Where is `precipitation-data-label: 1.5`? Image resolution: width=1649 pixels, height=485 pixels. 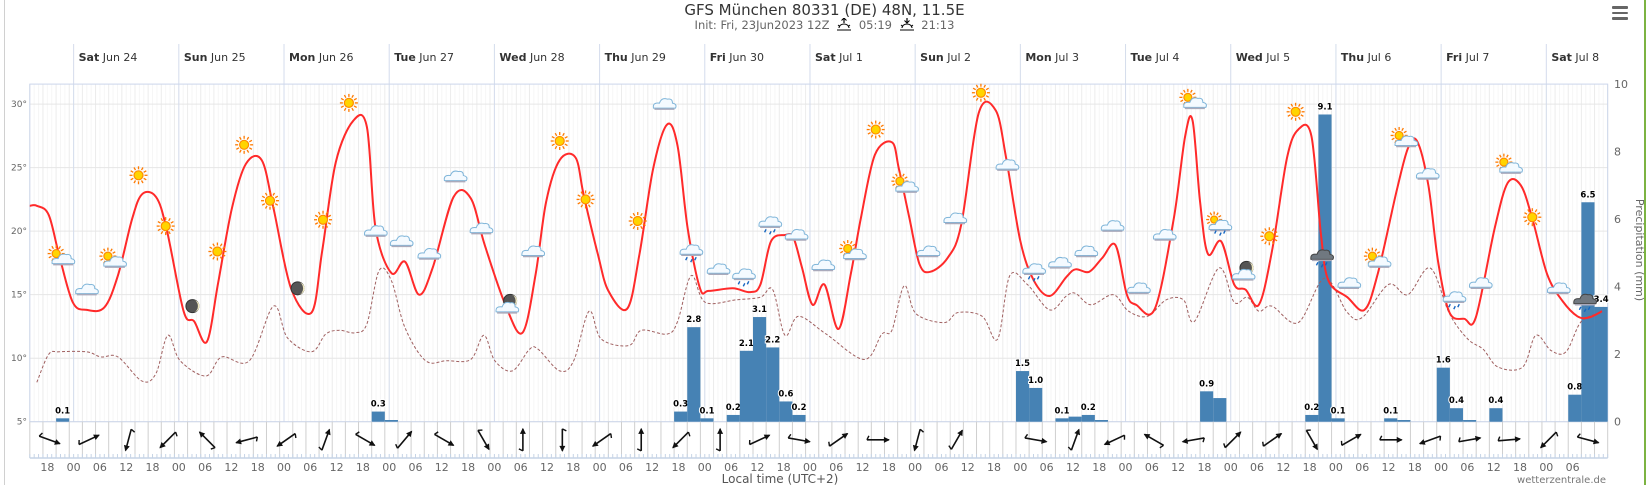
precipitation-data-label: 1.5 is located at coordinates (1022, 364).